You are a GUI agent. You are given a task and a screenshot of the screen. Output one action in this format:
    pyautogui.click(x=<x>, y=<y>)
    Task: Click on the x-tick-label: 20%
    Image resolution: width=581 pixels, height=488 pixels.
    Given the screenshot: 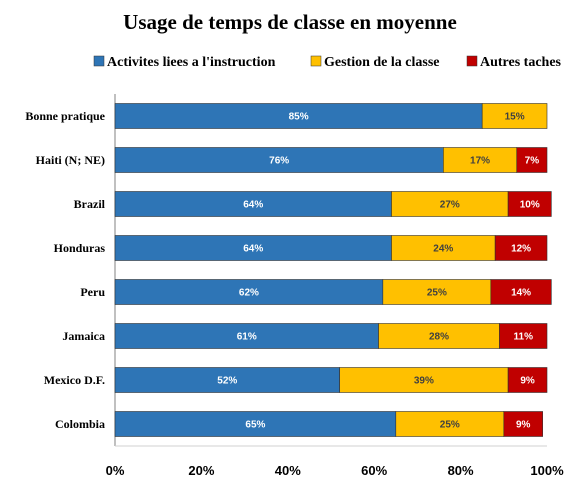 What is the action you would take?
    pyautogui.click(x=201, y=470)
    